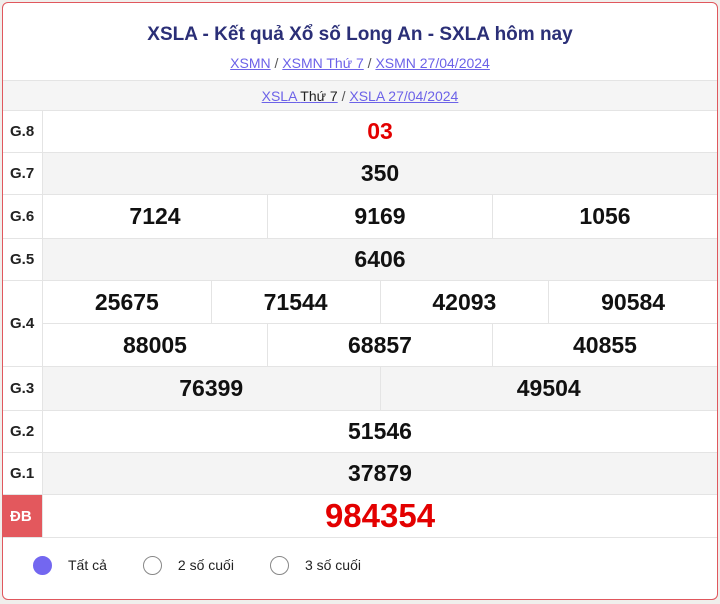  What do you see at coordinates (126, 301) in the screenshot?
I see `prize-number: 25675` at bounding box center [126, 301].